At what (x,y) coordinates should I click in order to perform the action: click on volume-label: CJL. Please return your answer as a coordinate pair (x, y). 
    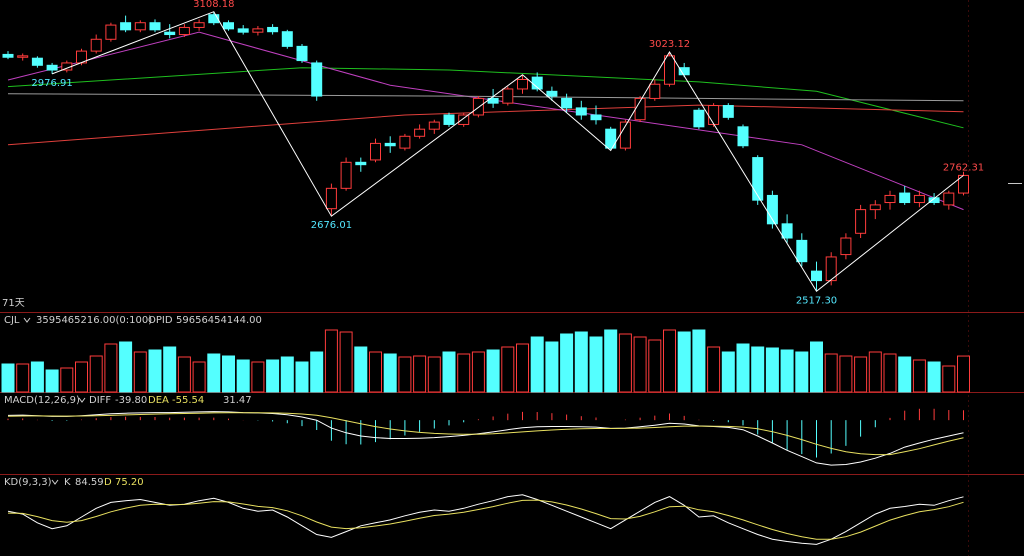
    Looking at the image, I should click on (12, 320).